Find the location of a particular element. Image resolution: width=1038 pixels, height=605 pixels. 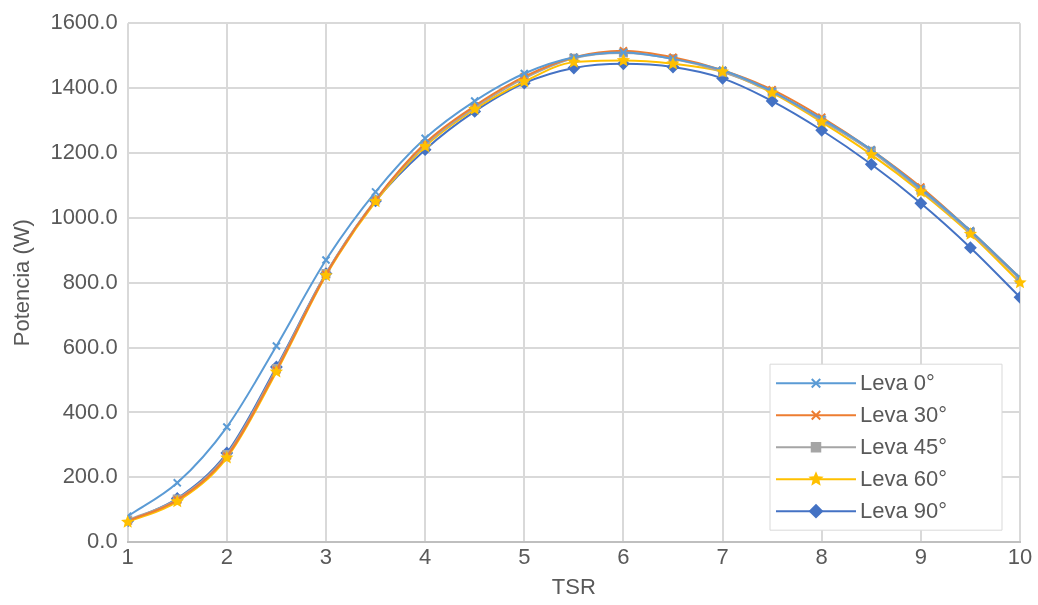

y-tick-label: 0.0 is located at coordinates (102, 541).